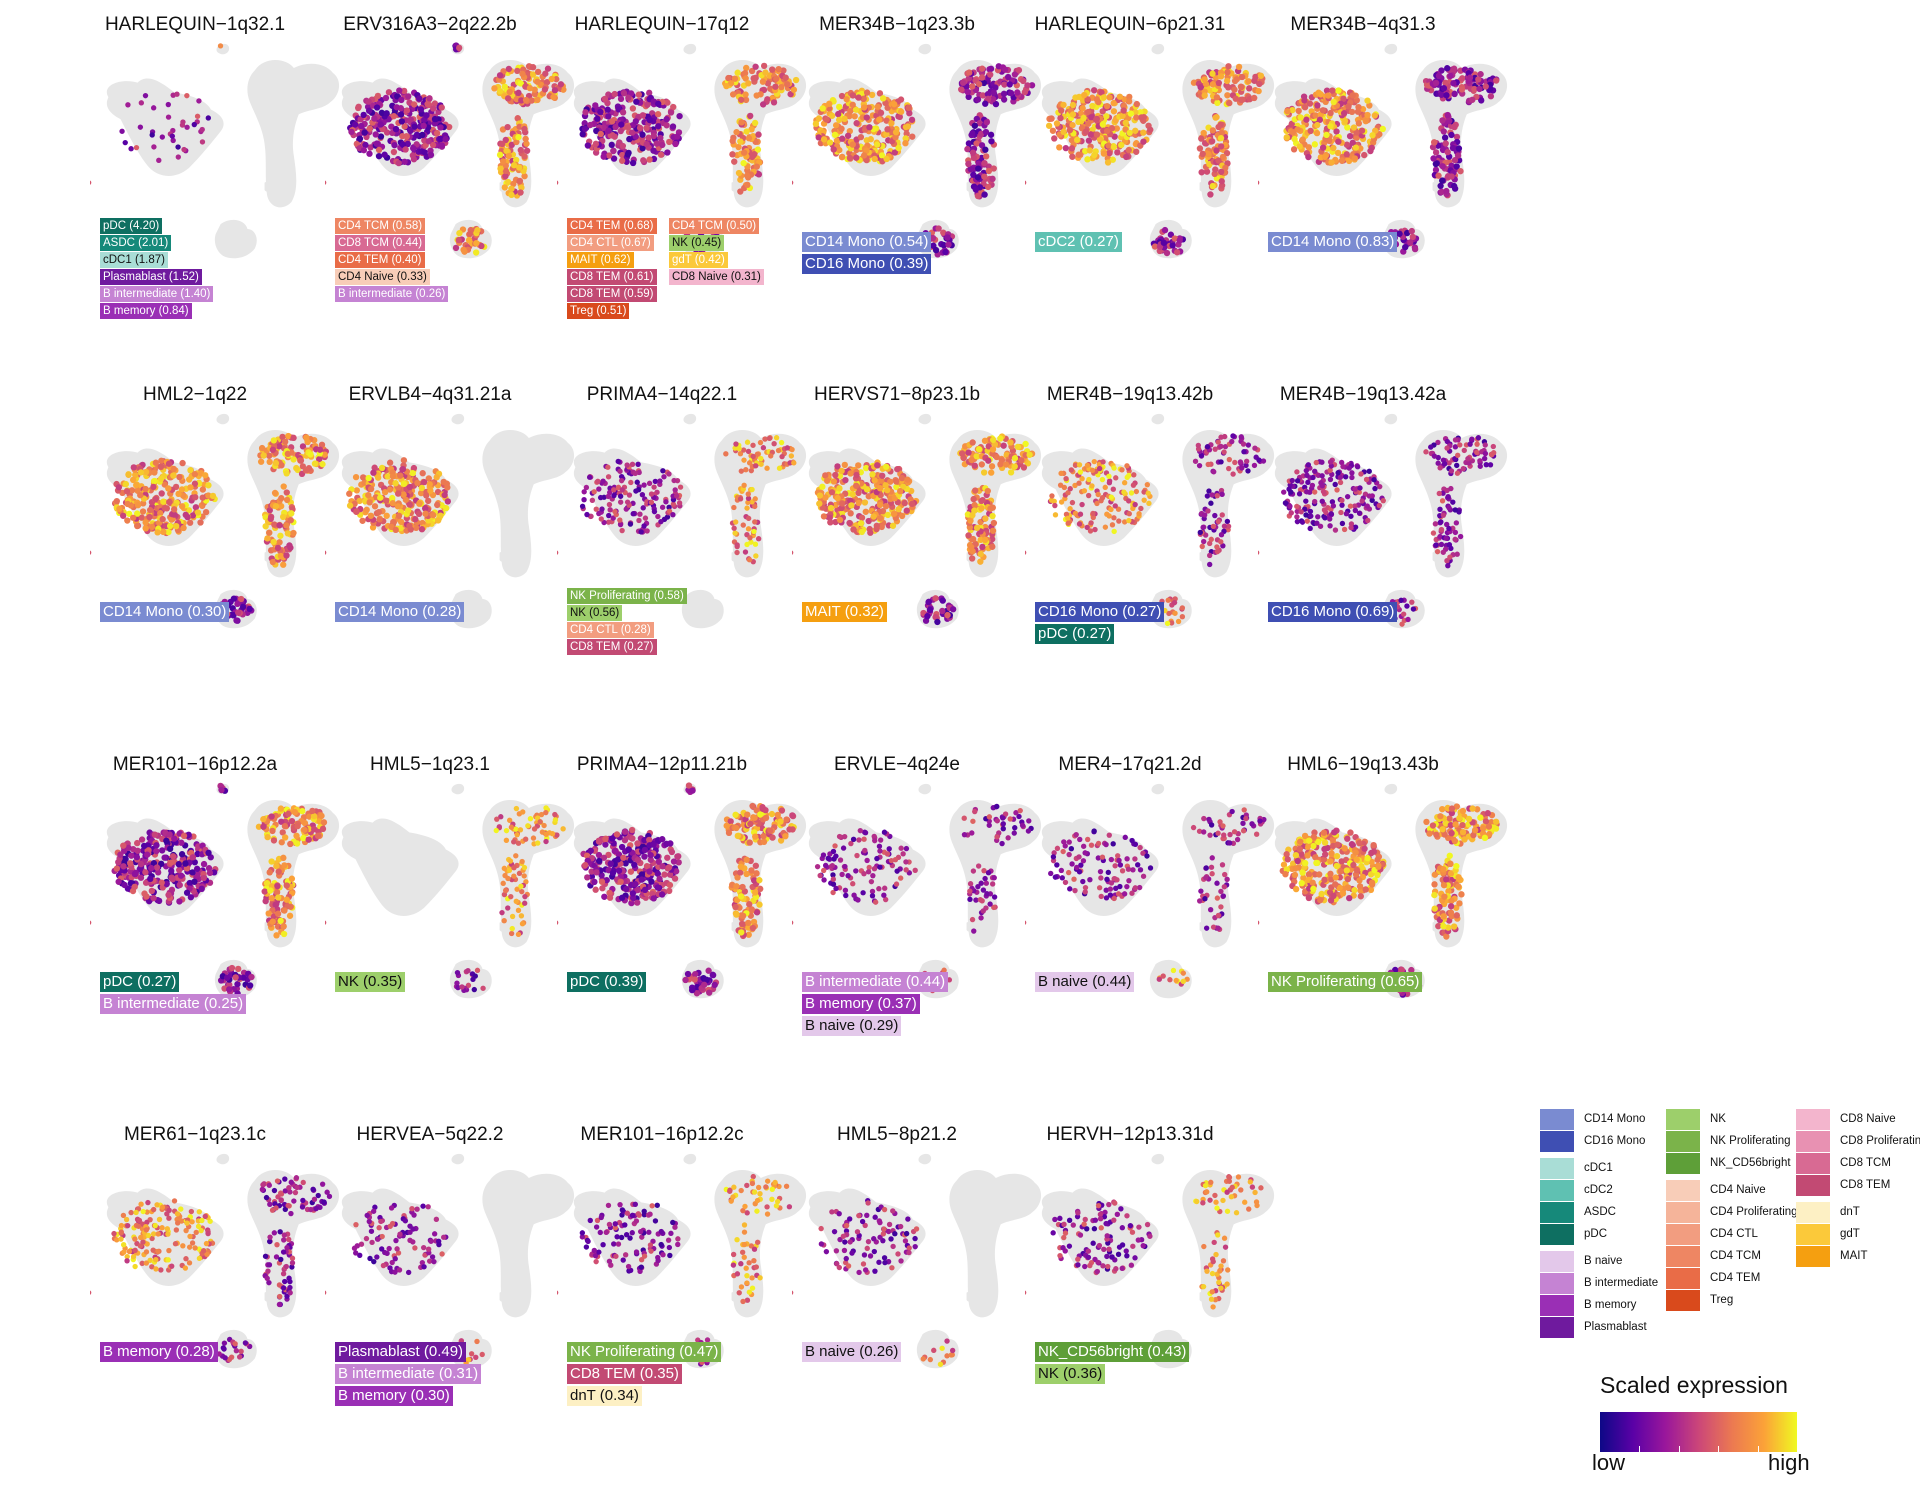 Image resolution: width=1920 pixels, height=1485 pixels. What do you see at coordinates (151, 277) in the screenshot?
I see `celltype-label: Plasmablast (1.52)` at bounding box center [151, 277].